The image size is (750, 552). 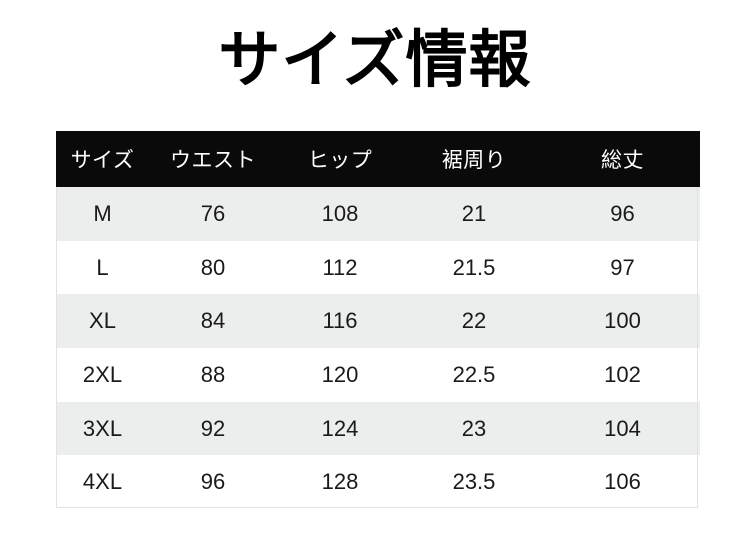 I want to click on table-row: XL 84 116 22 100, so click(x=378, y=321).